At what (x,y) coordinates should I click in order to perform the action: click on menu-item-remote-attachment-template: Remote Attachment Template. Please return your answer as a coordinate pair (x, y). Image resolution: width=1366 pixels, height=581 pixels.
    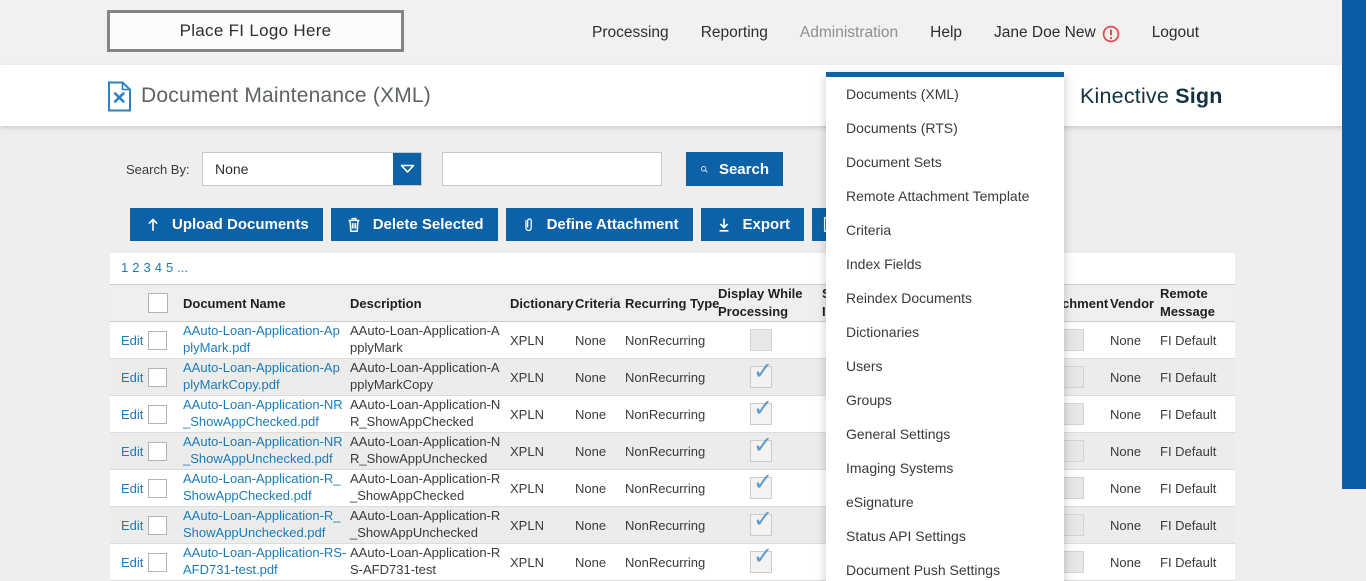
    Looking at the image, I should click on (938, 196).